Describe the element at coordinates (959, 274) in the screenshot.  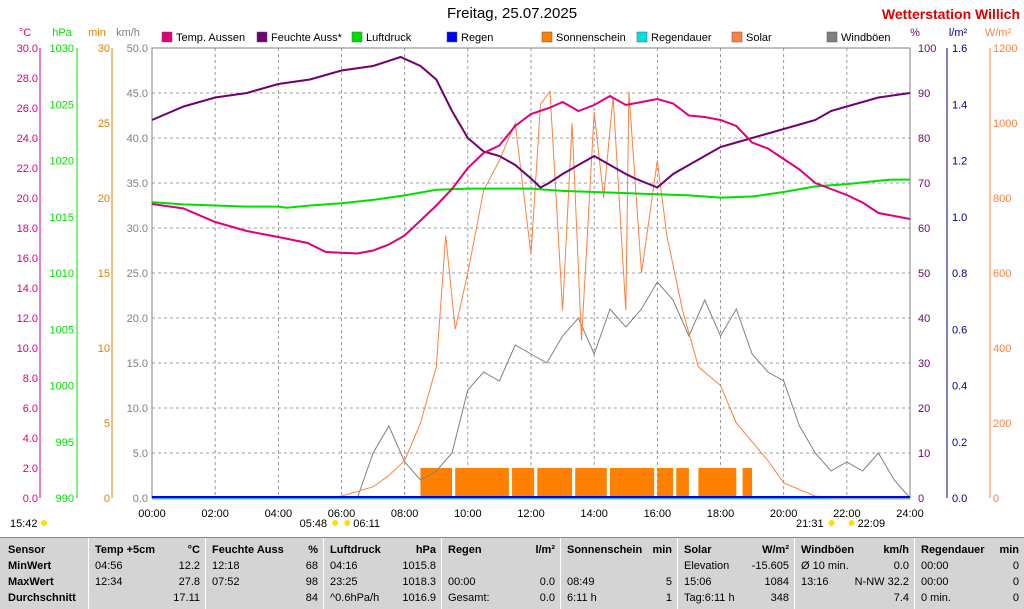
I see `lm2-tick-label: 0.8` at that location.